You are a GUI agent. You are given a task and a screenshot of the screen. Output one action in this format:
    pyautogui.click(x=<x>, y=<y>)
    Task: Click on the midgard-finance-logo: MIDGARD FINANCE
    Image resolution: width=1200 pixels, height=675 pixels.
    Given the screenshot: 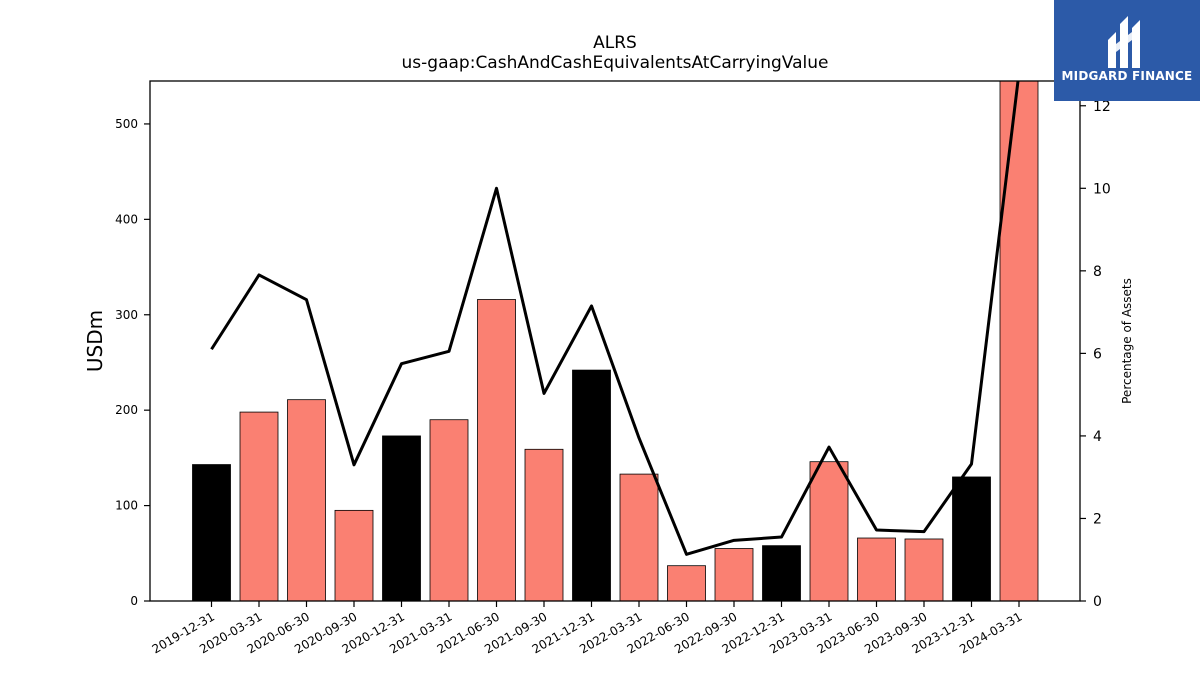 What is the action you would take?
    pyautogui.click(x=1127, y=50)
    